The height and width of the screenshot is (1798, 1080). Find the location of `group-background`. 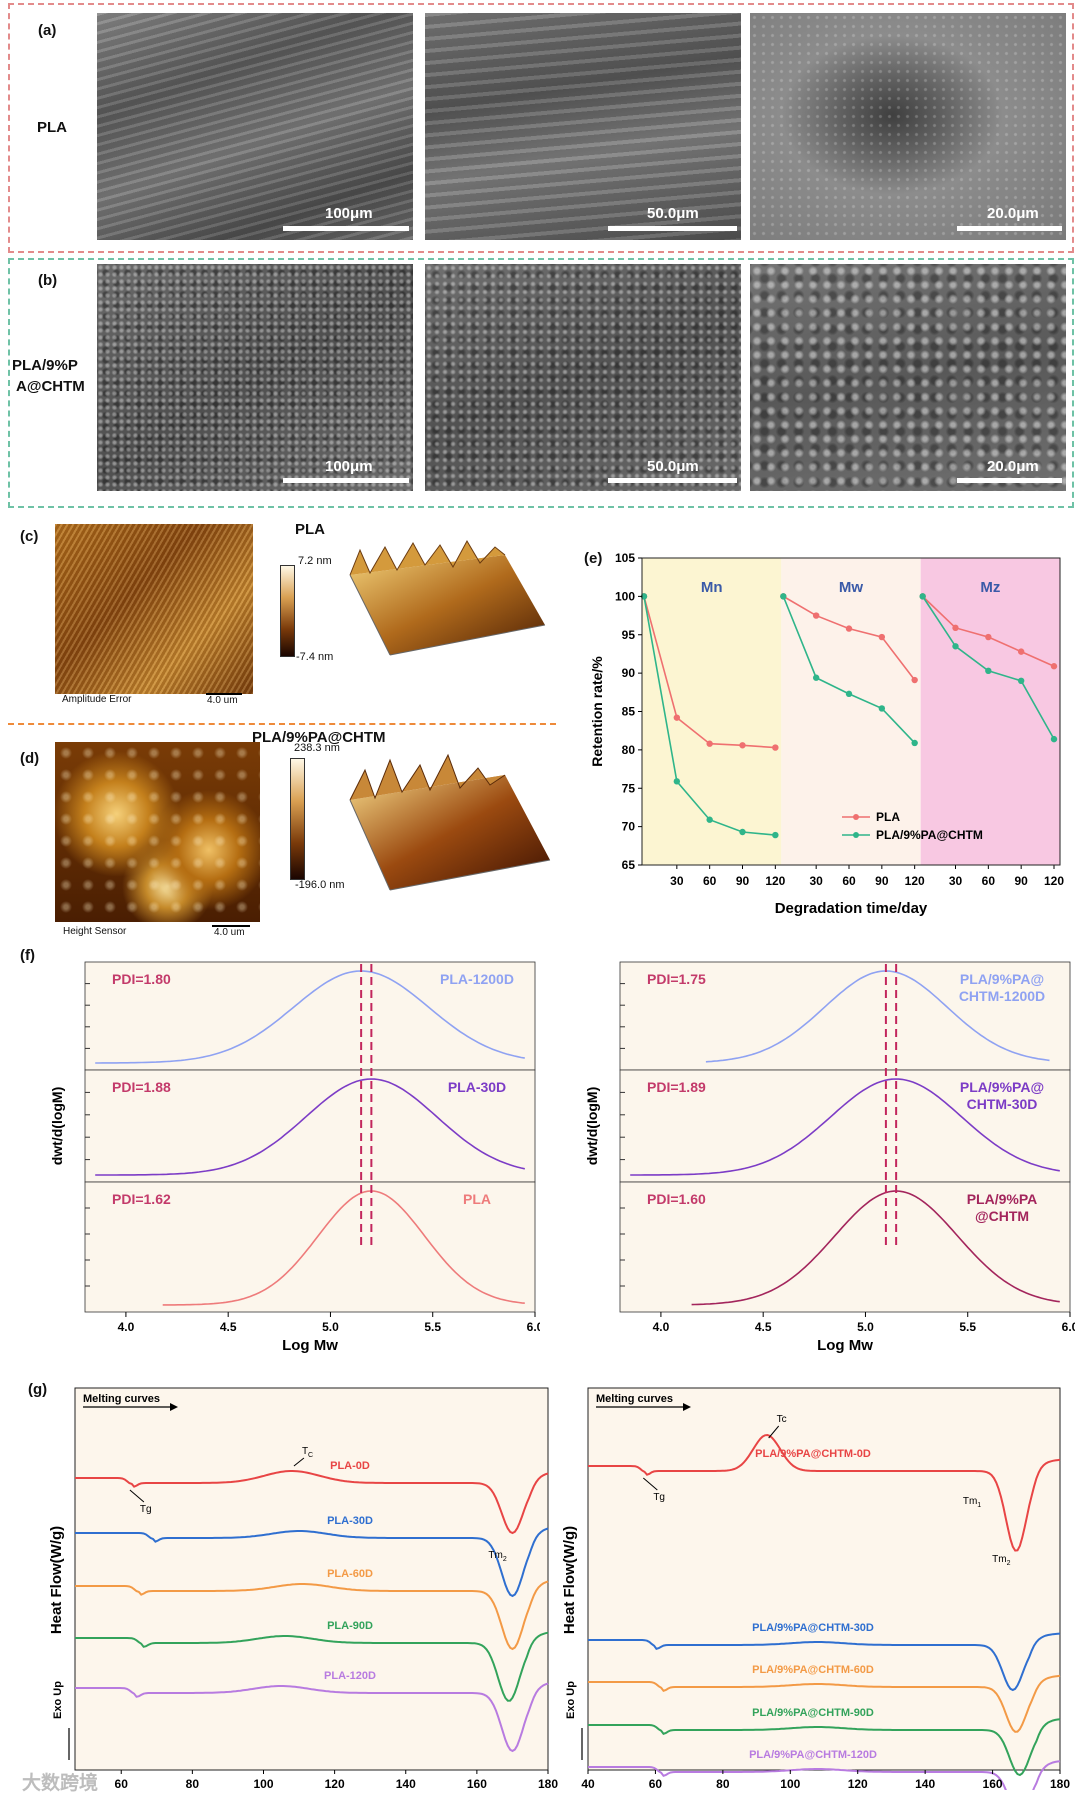

group-background is located at coordinates (990, 711).